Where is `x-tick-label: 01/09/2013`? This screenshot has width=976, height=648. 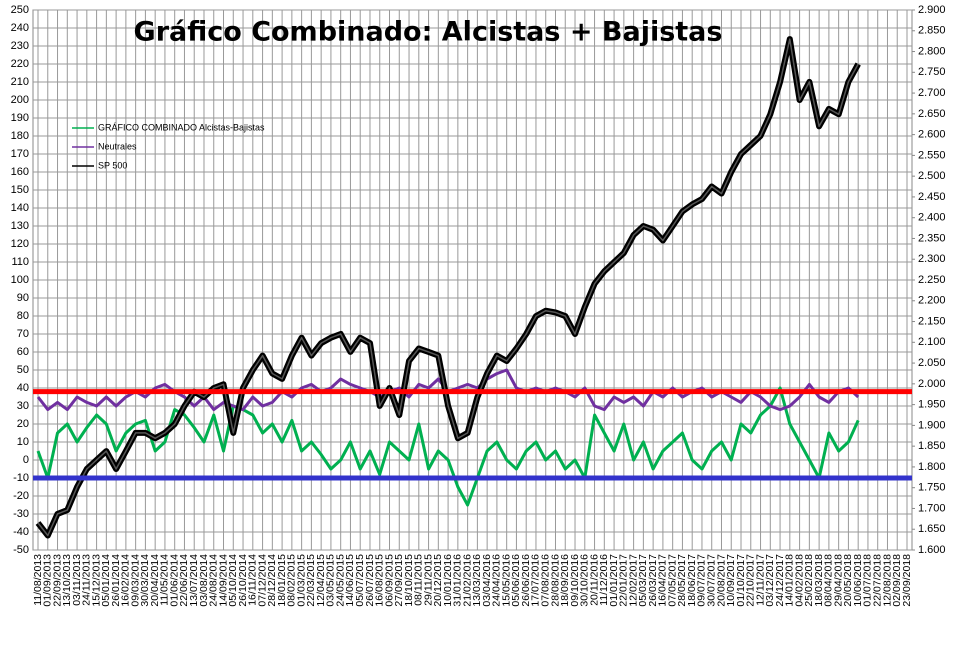 x-tick-label: 01/09/2013 is located at coordinates (48, 580).